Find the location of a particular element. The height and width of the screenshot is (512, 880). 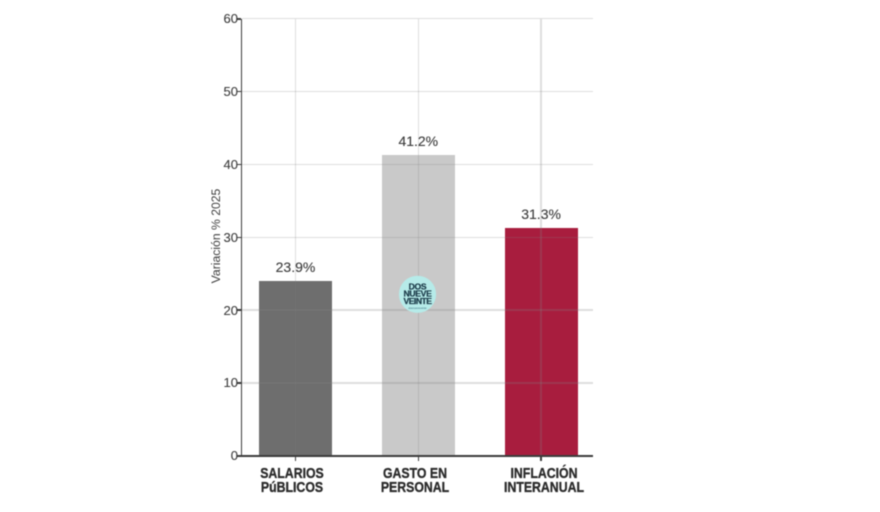

svg-text: DOS is located at coordinates (418, 286).